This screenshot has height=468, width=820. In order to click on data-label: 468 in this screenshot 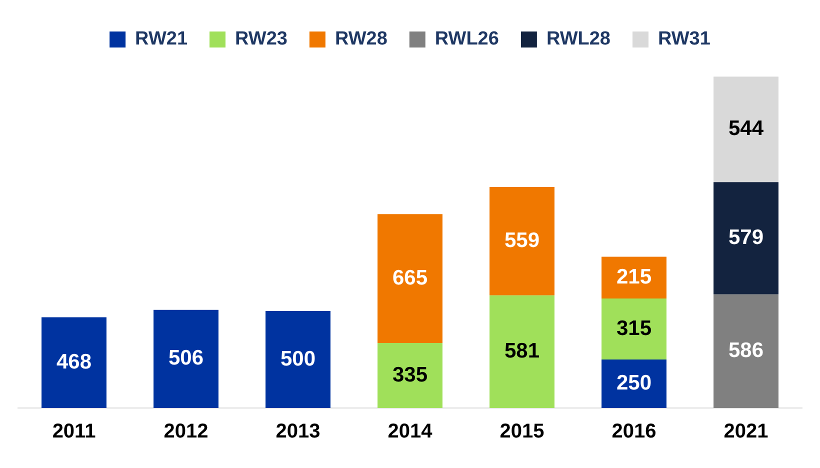, I will do `click(74, 362)`.